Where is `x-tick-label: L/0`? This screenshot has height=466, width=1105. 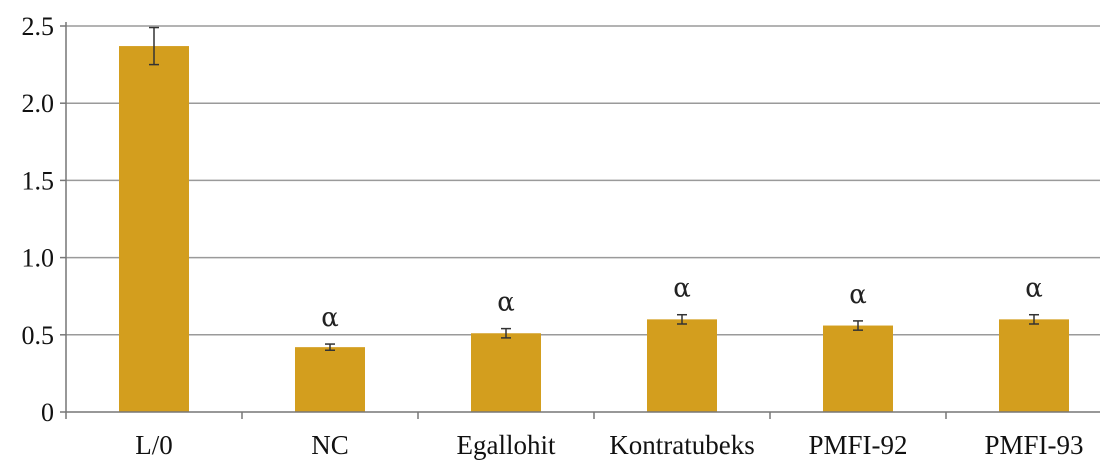 x-tick-label: L/0 is located at coordinates (154, 445).